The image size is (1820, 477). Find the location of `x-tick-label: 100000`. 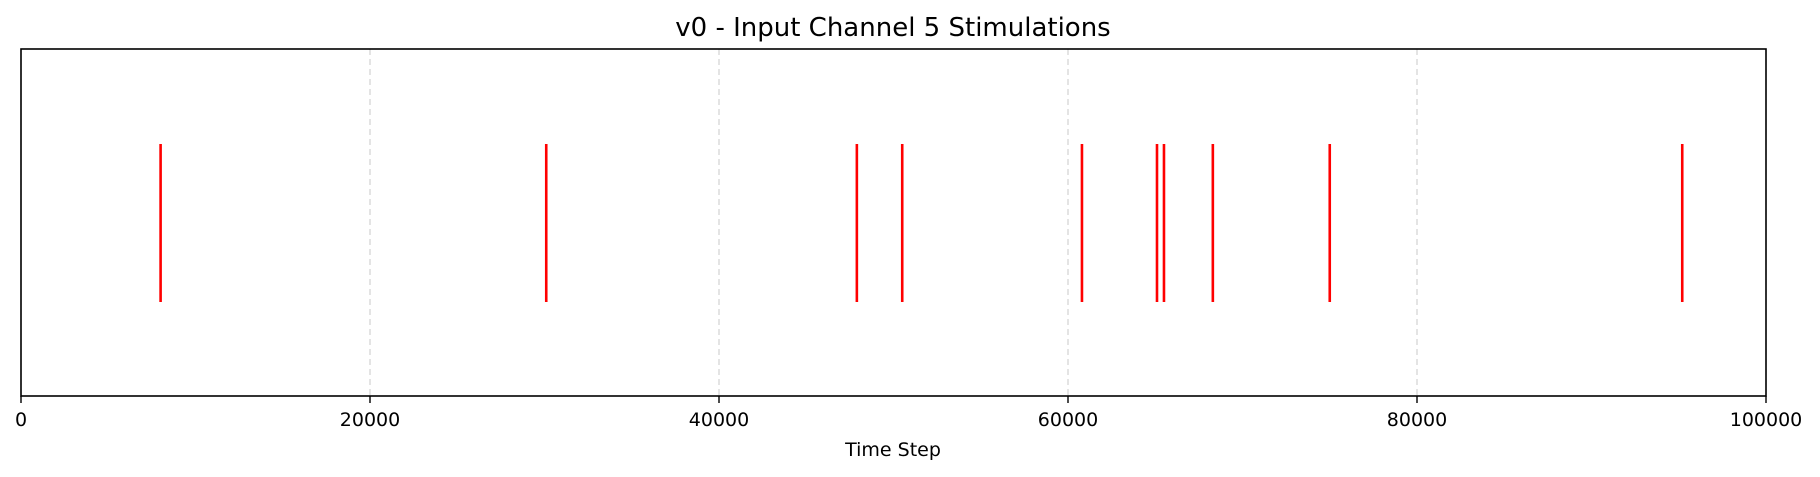

x-tick-label: 100000 is located at coordinates (1766, 420).